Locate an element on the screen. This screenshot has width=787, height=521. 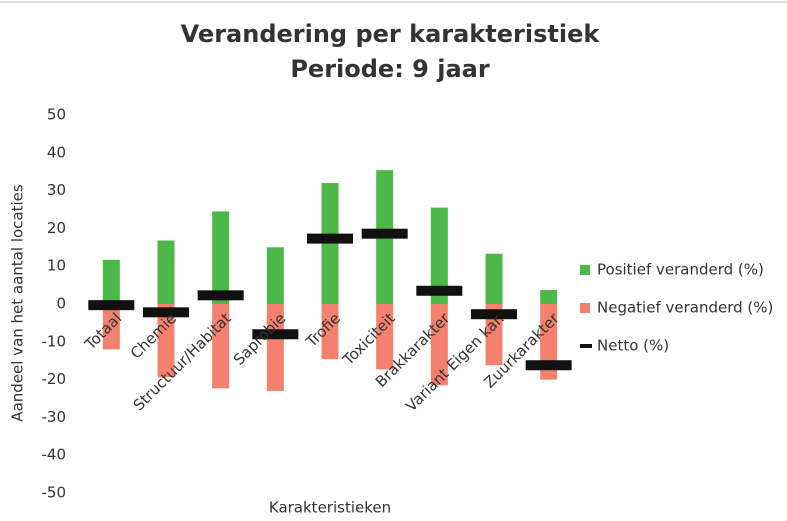
legend-label: Negatief veranderd (%) is located at coordinates (685, 308).